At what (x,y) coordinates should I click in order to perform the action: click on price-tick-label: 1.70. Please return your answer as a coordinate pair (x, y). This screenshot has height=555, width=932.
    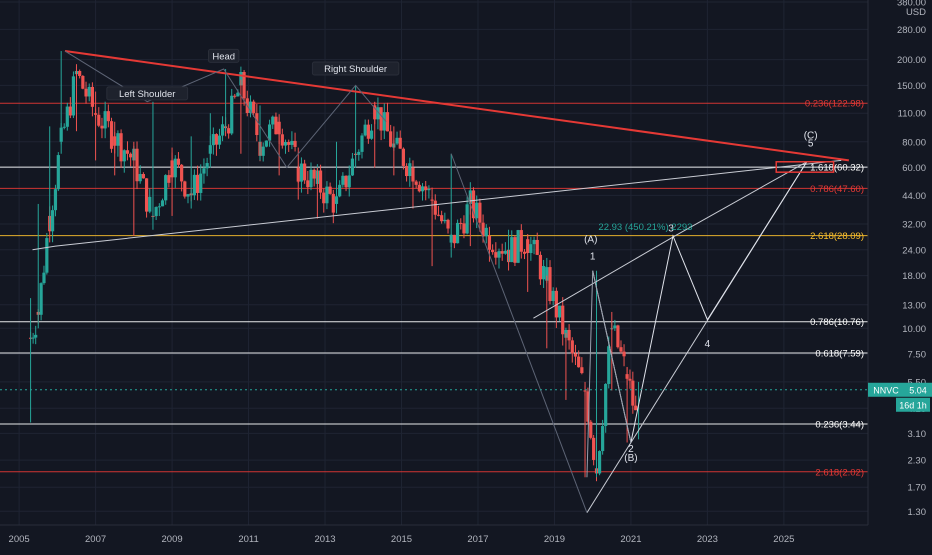
    Looking at the image, I should click on (917, 488).